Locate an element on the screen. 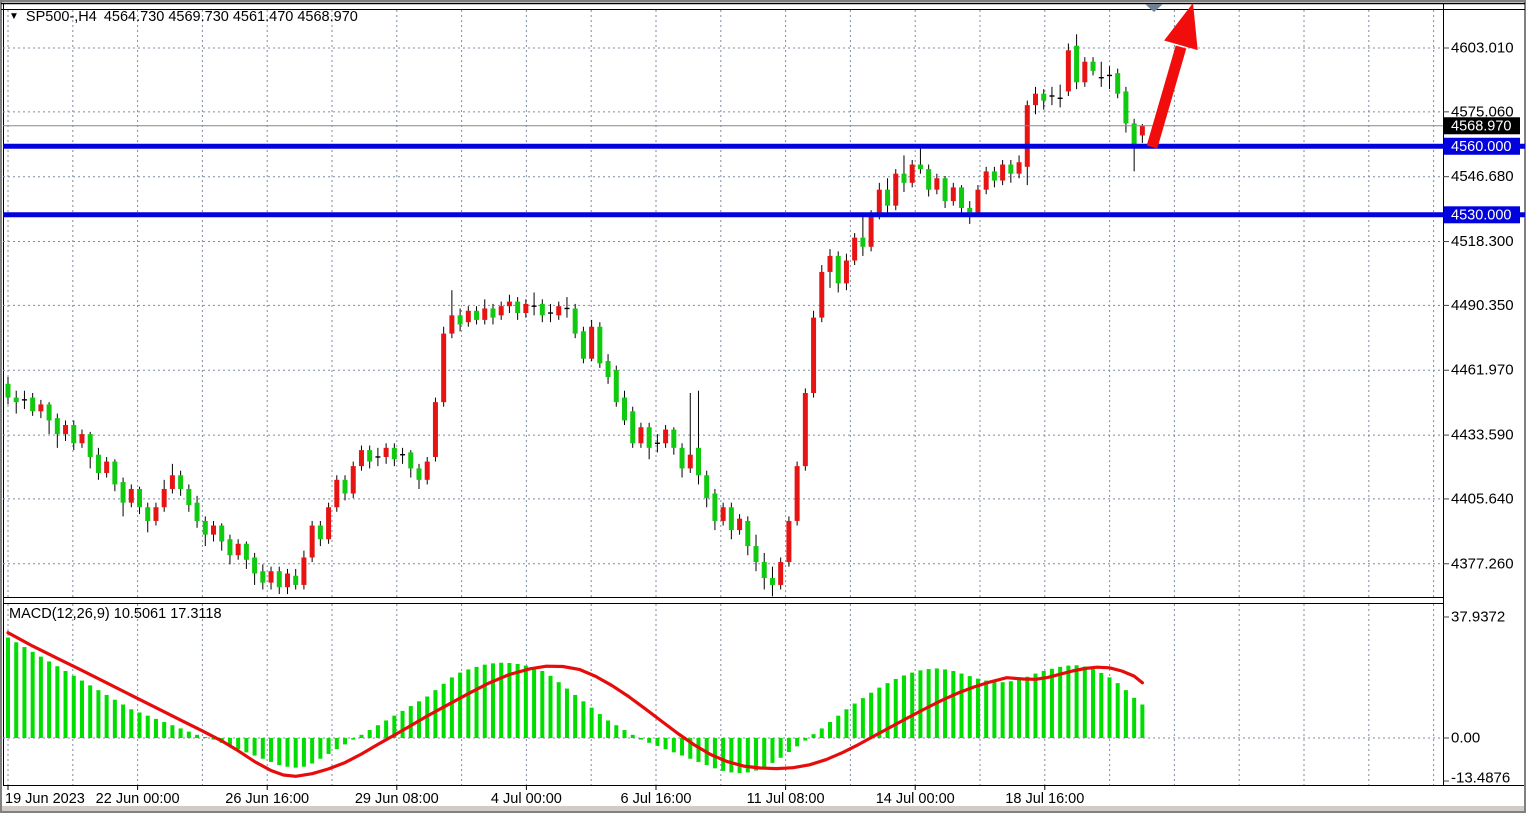  price-axis-label: 4377.260 is located at coordinates (1482, 563).